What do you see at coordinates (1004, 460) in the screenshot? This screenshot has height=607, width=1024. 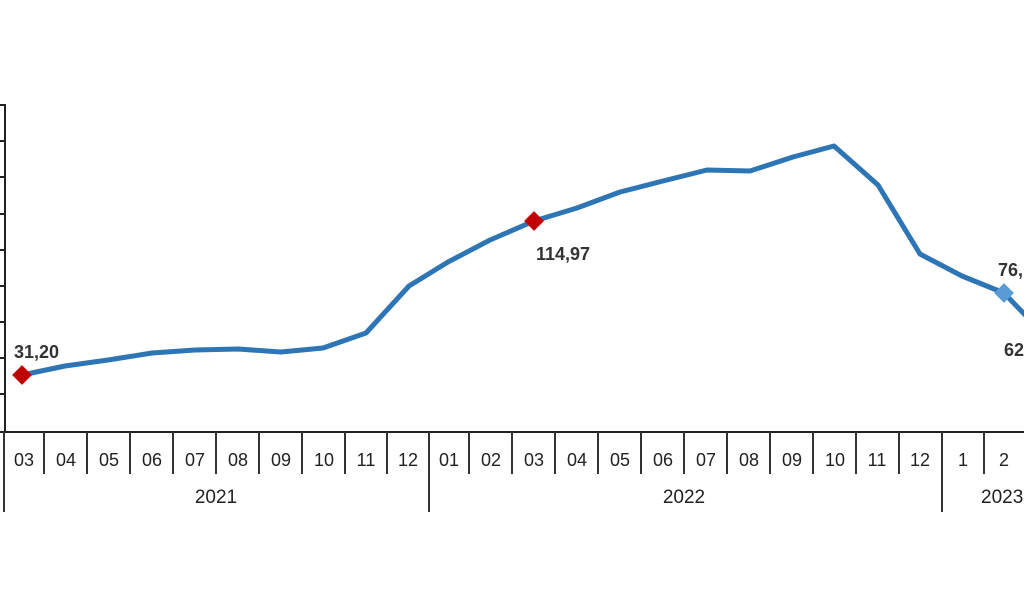 I see `month-label: 2` at bounding box center [1004, 460].